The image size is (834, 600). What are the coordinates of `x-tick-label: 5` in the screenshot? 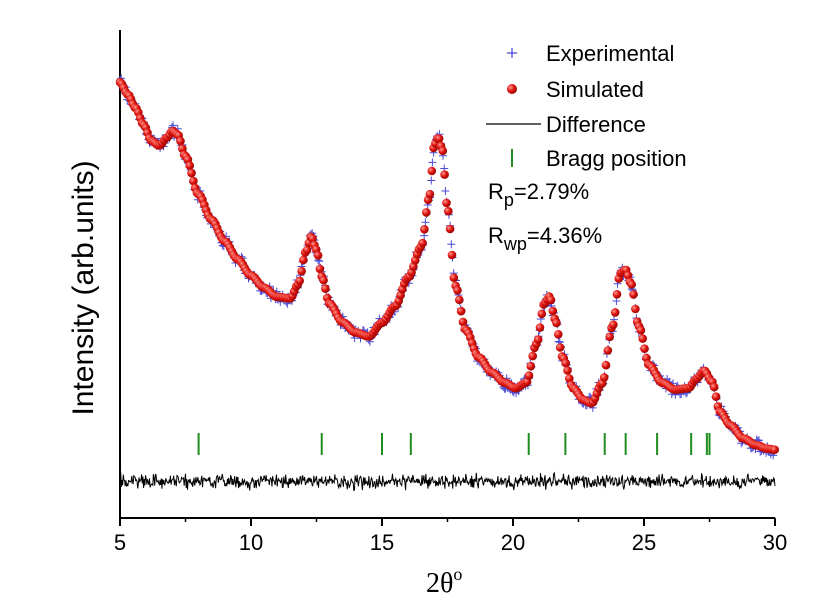 It's located at (120, 542).